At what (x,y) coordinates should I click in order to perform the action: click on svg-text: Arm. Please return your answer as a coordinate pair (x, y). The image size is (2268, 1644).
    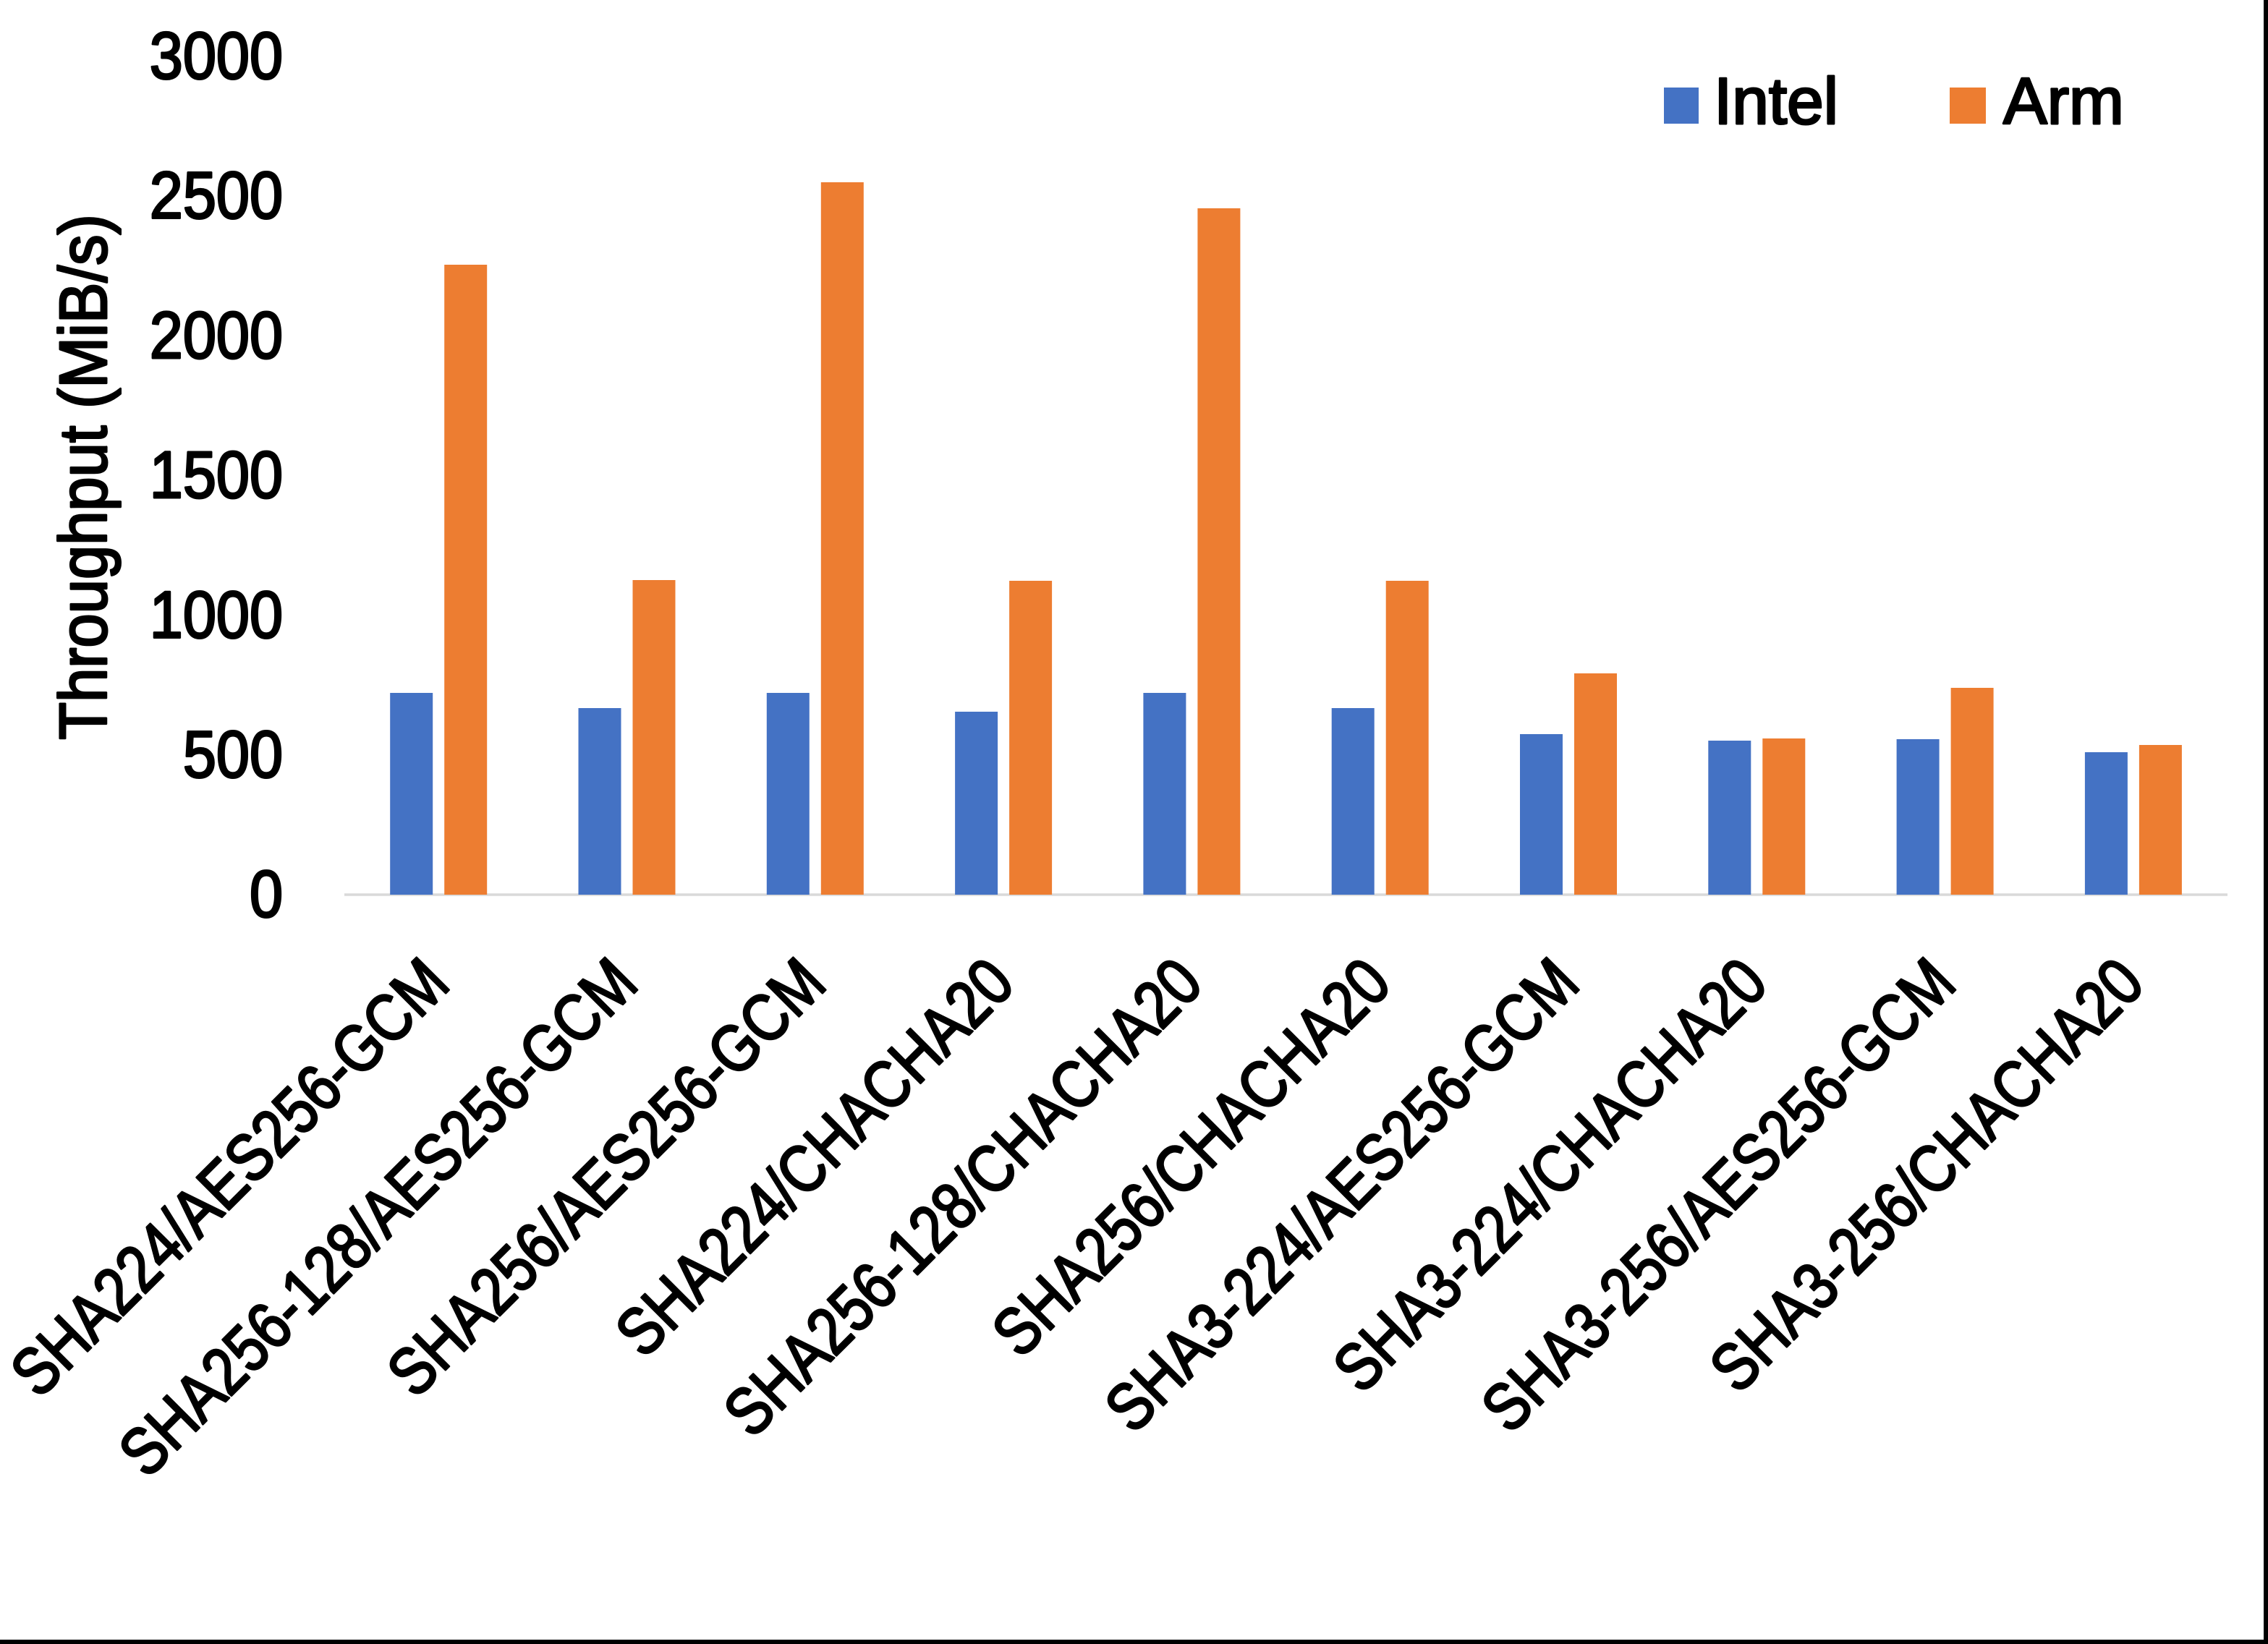
    Looking at the image, I should click on (2063, 101).